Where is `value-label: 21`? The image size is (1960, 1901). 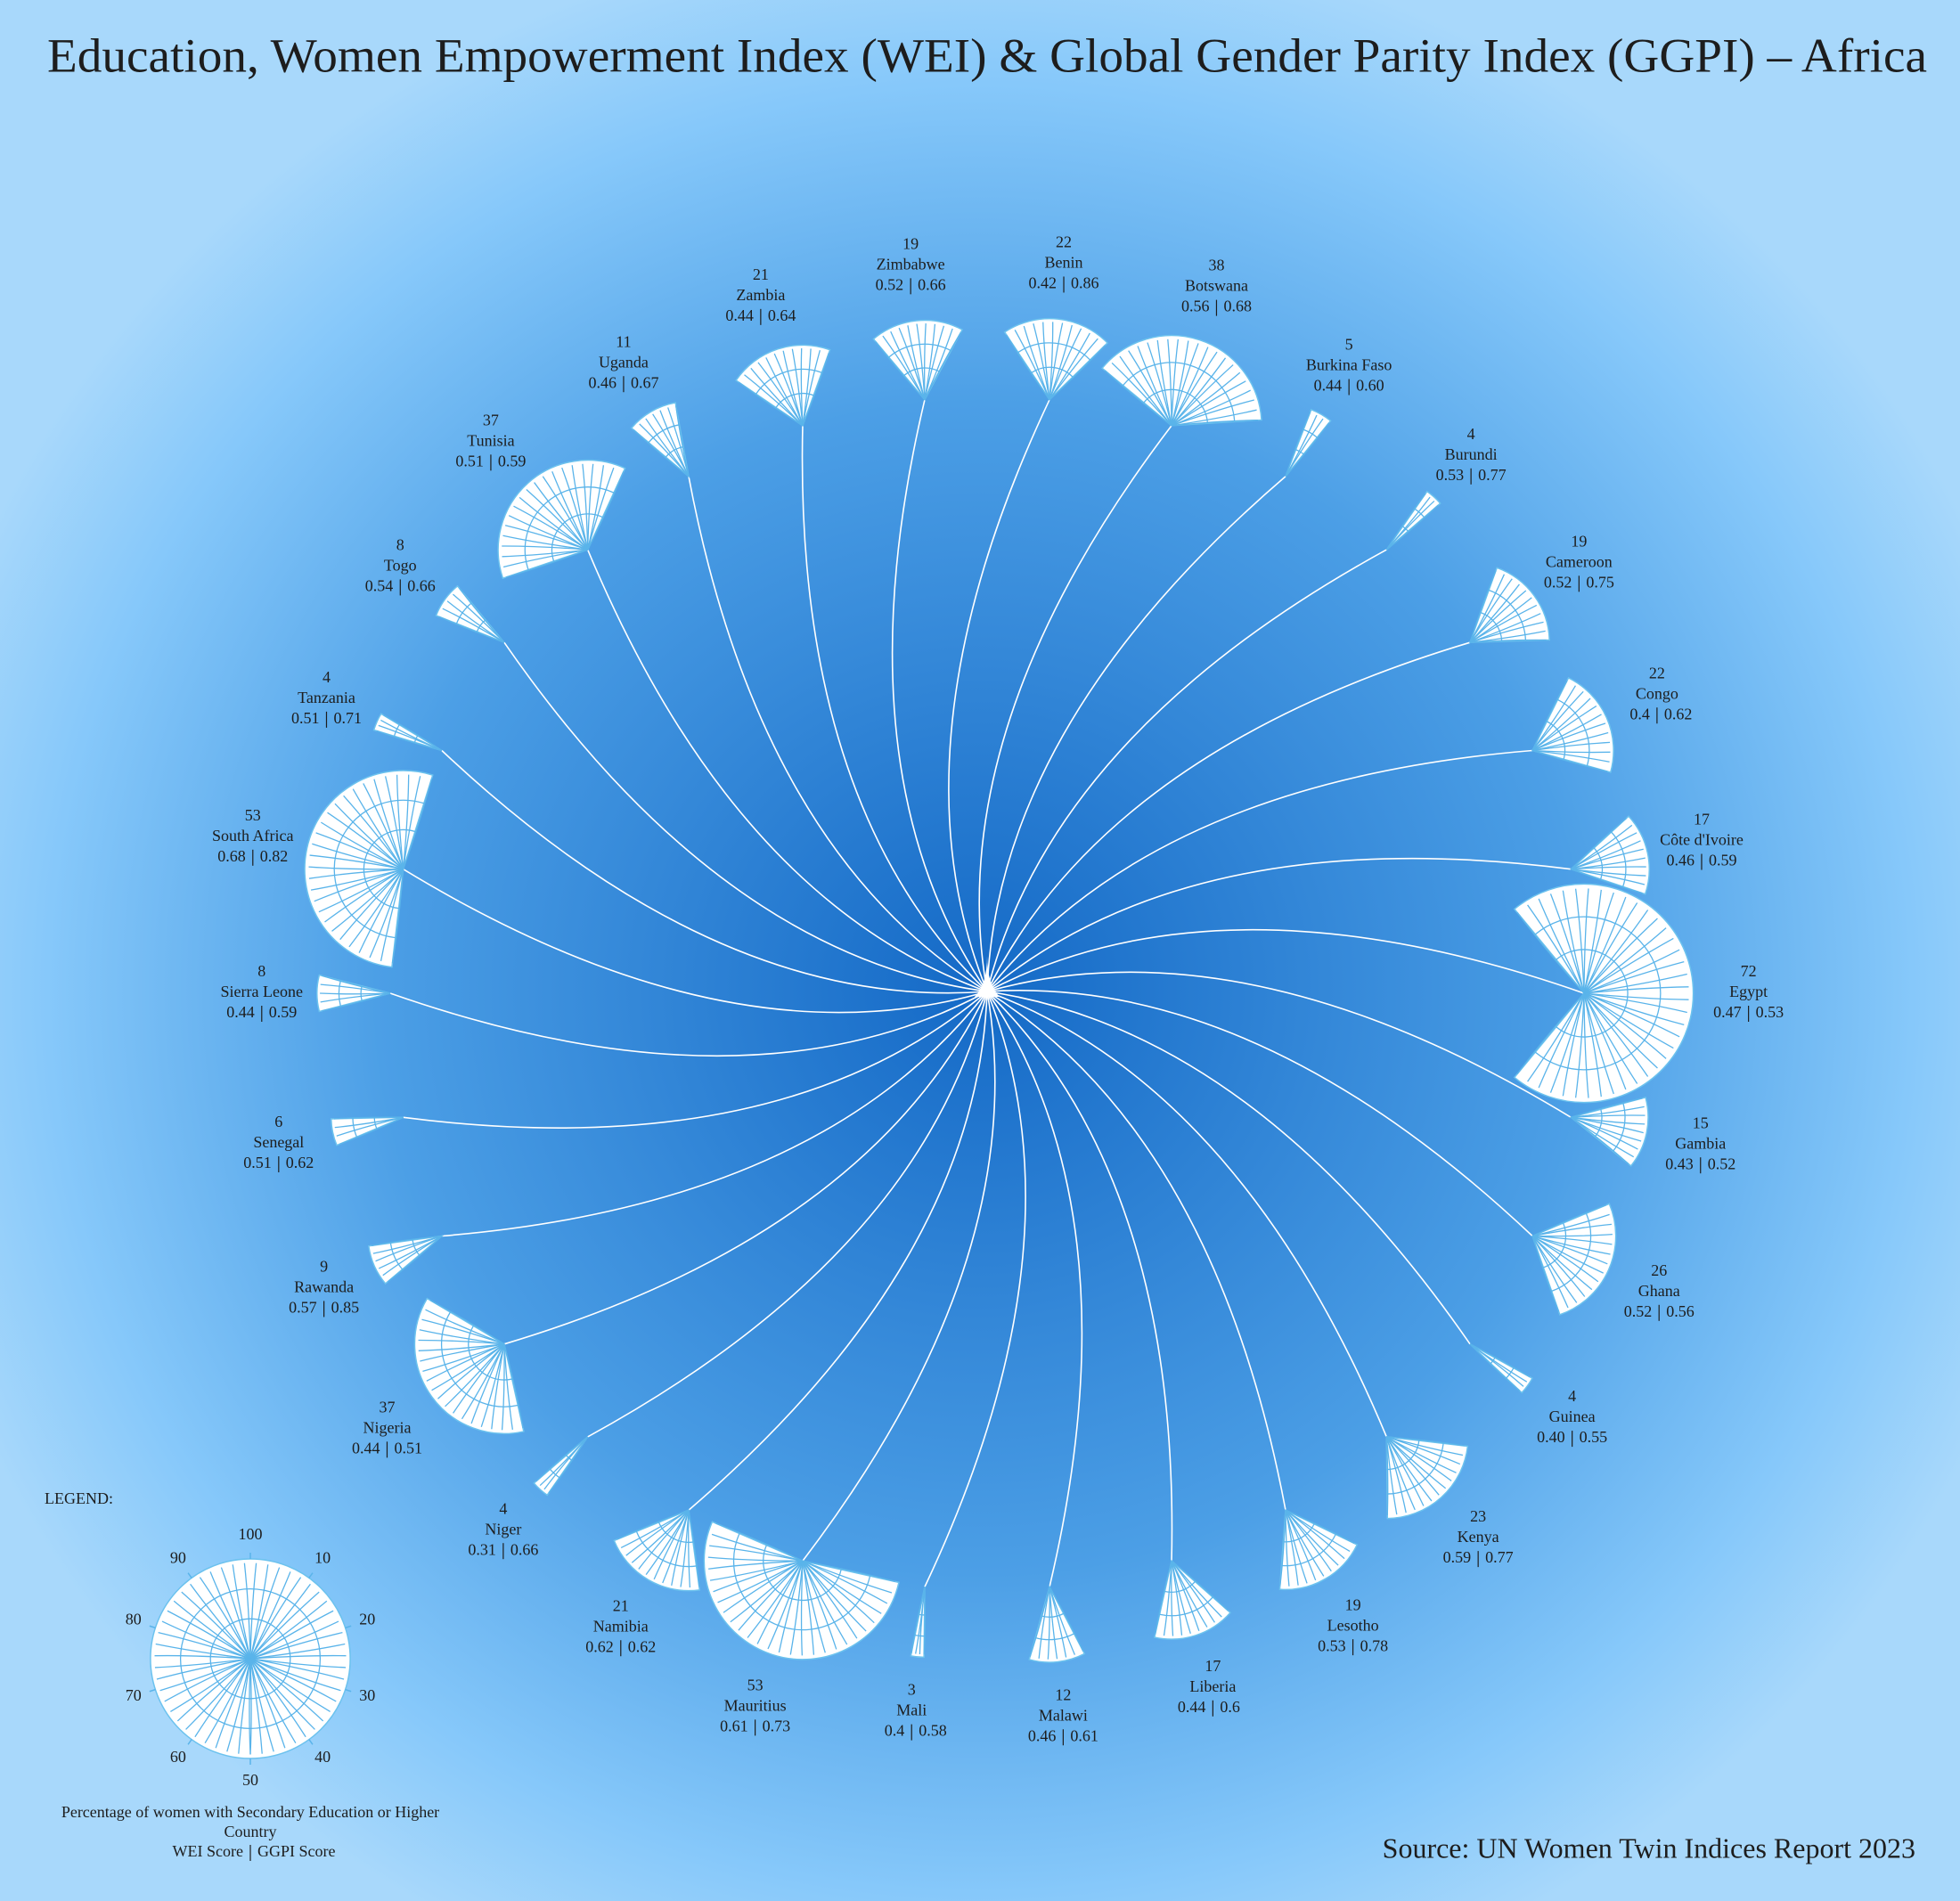 value-label: 21 is located at coordinates (761, 274).